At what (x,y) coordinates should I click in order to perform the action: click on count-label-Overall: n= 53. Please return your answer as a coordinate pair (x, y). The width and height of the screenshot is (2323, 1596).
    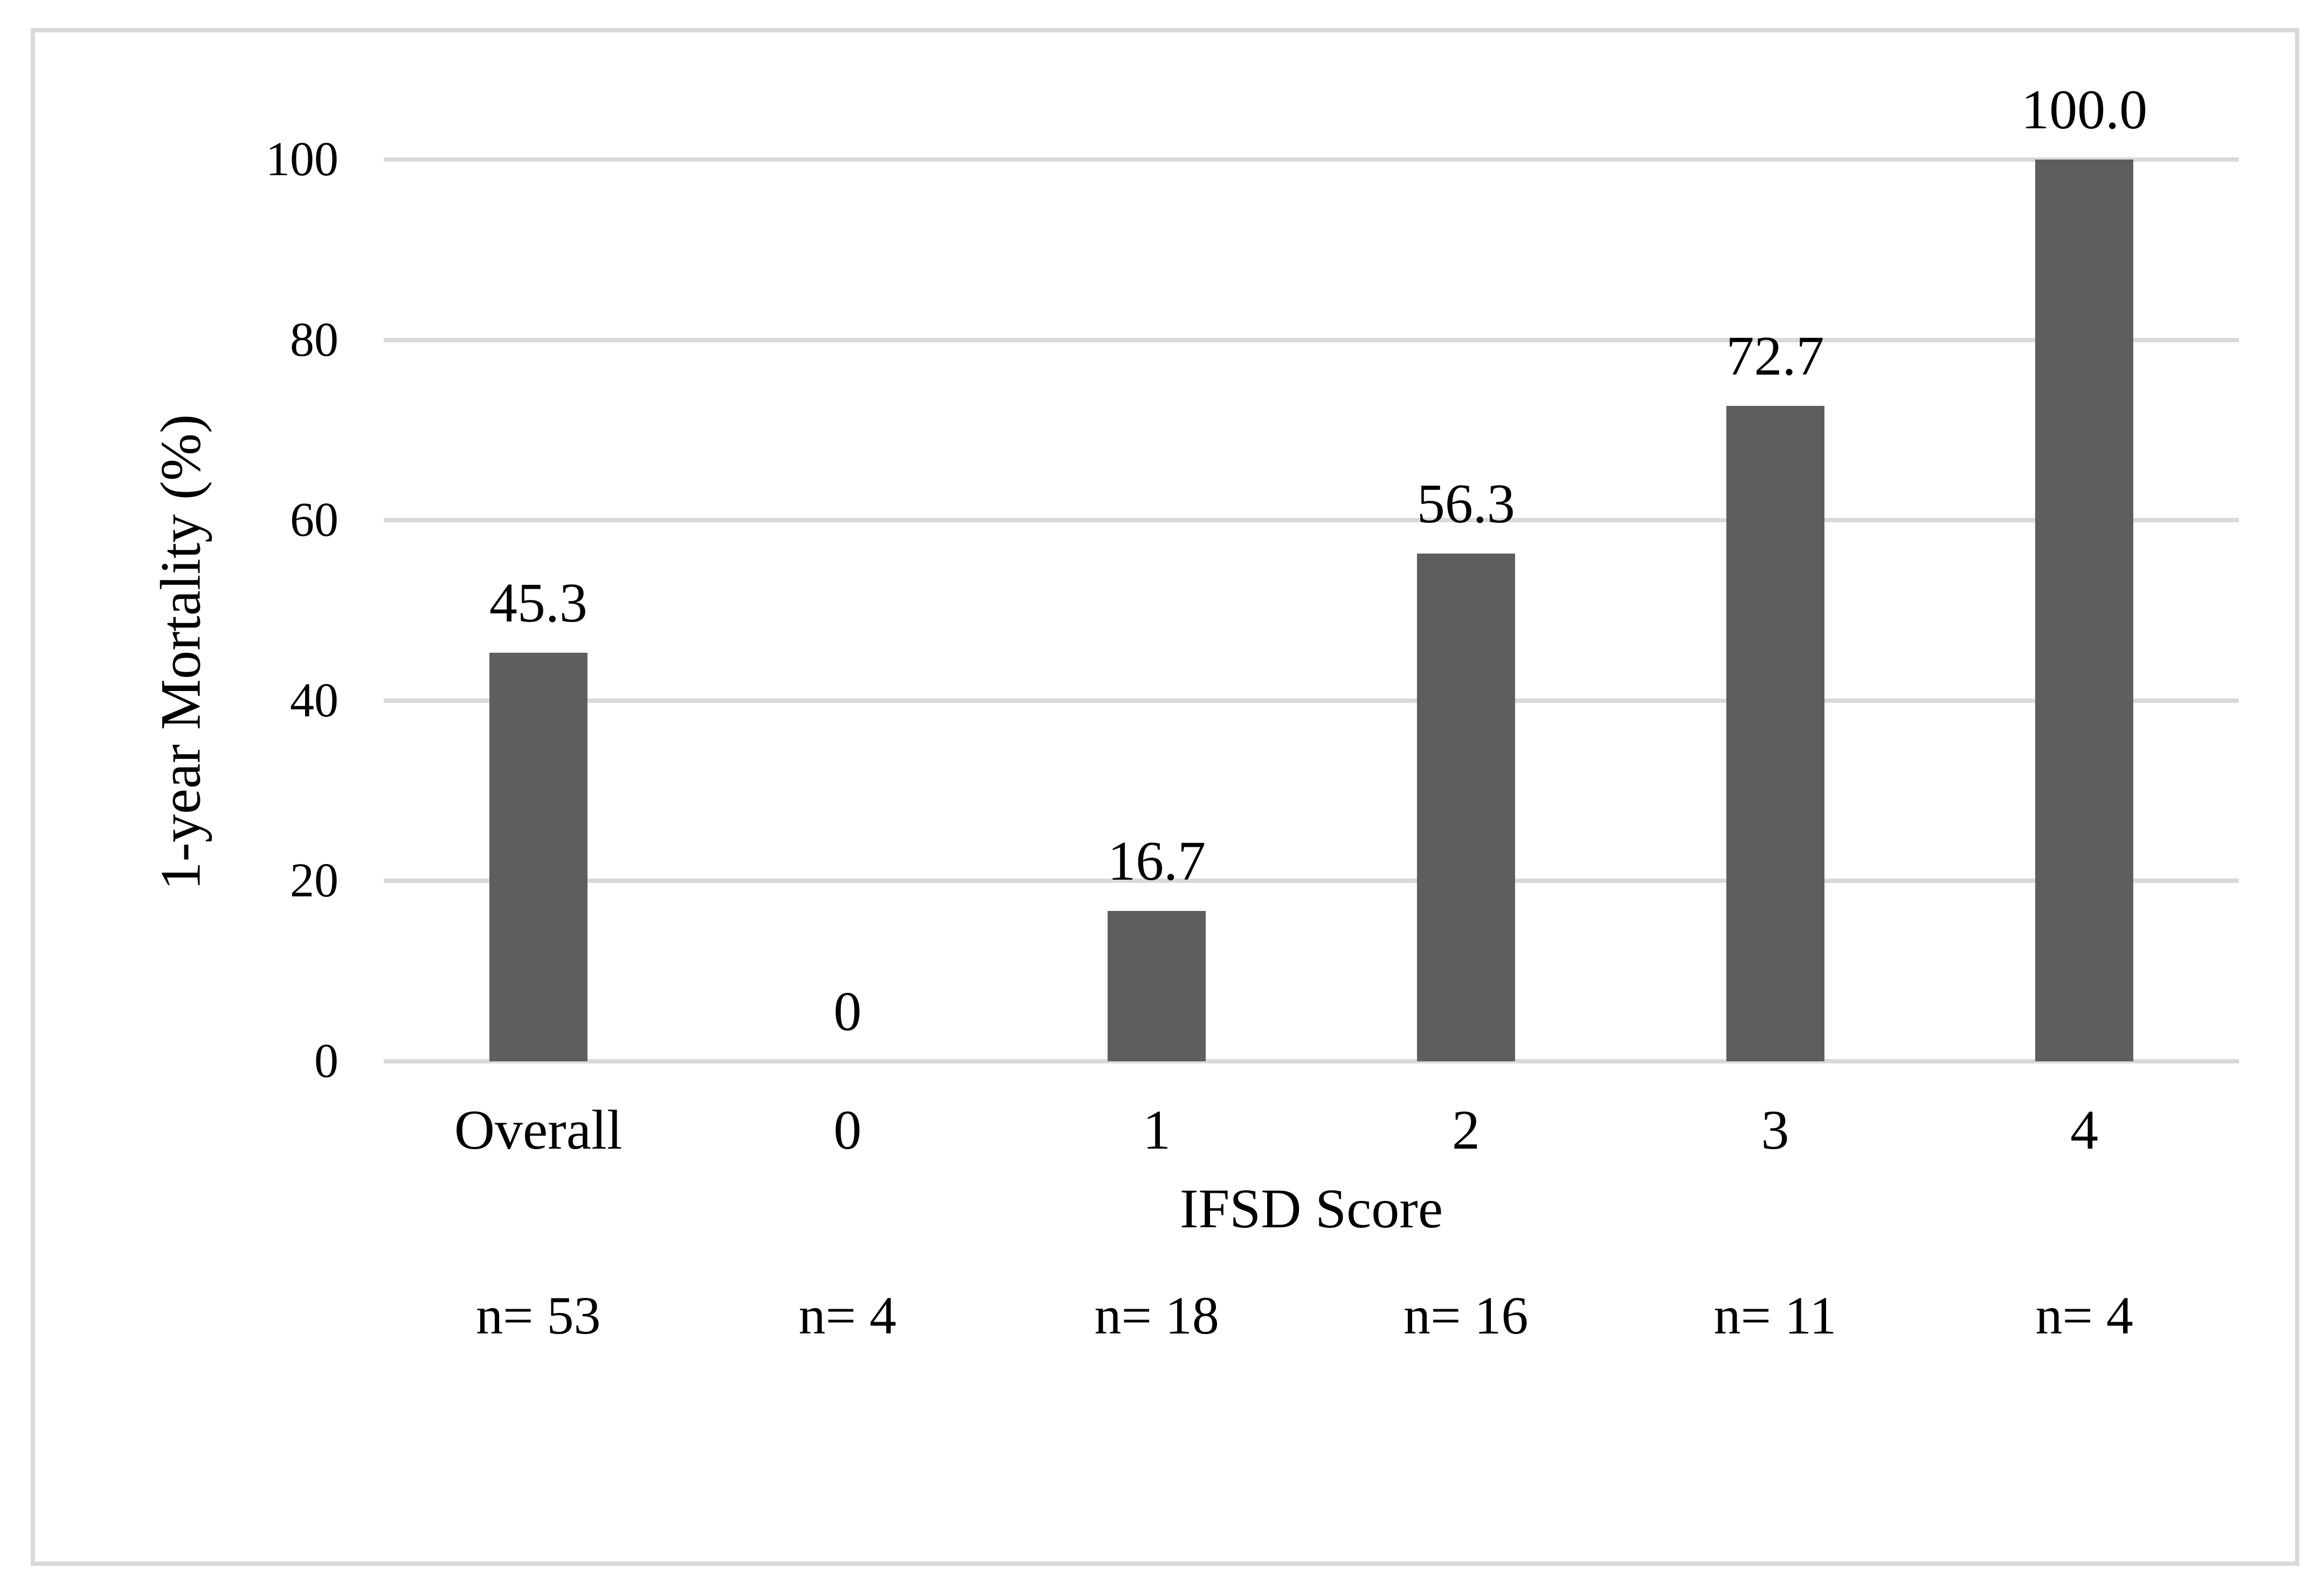
    Looking at the image, I should click on (538, 1315).